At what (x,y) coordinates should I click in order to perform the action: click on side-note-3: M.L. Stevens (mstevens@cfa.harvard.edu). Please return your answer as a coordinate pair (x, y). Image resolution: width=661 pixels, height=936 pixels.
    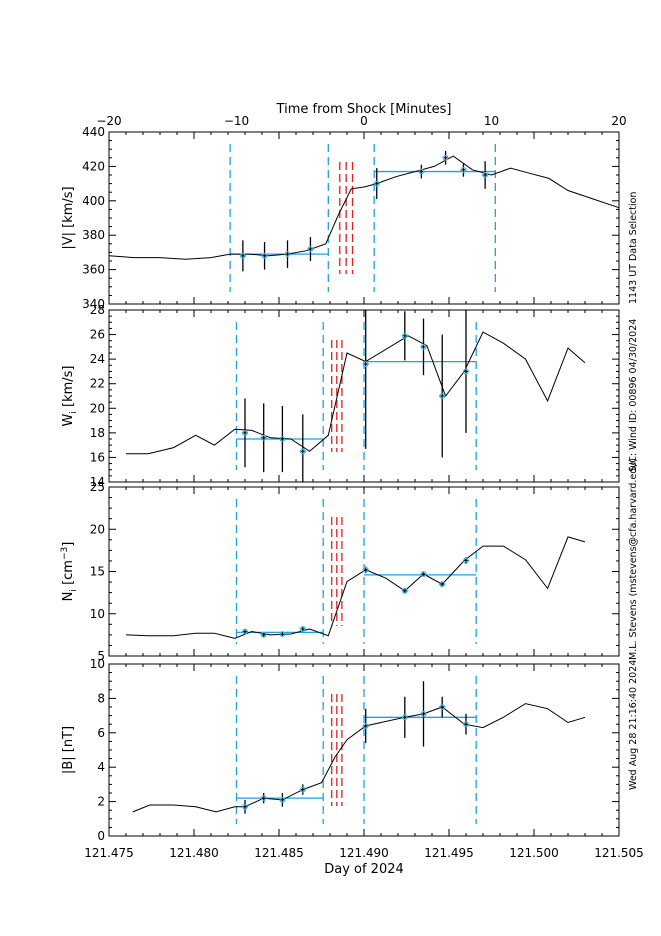
    Looking at the image, I should click on (633, 559).